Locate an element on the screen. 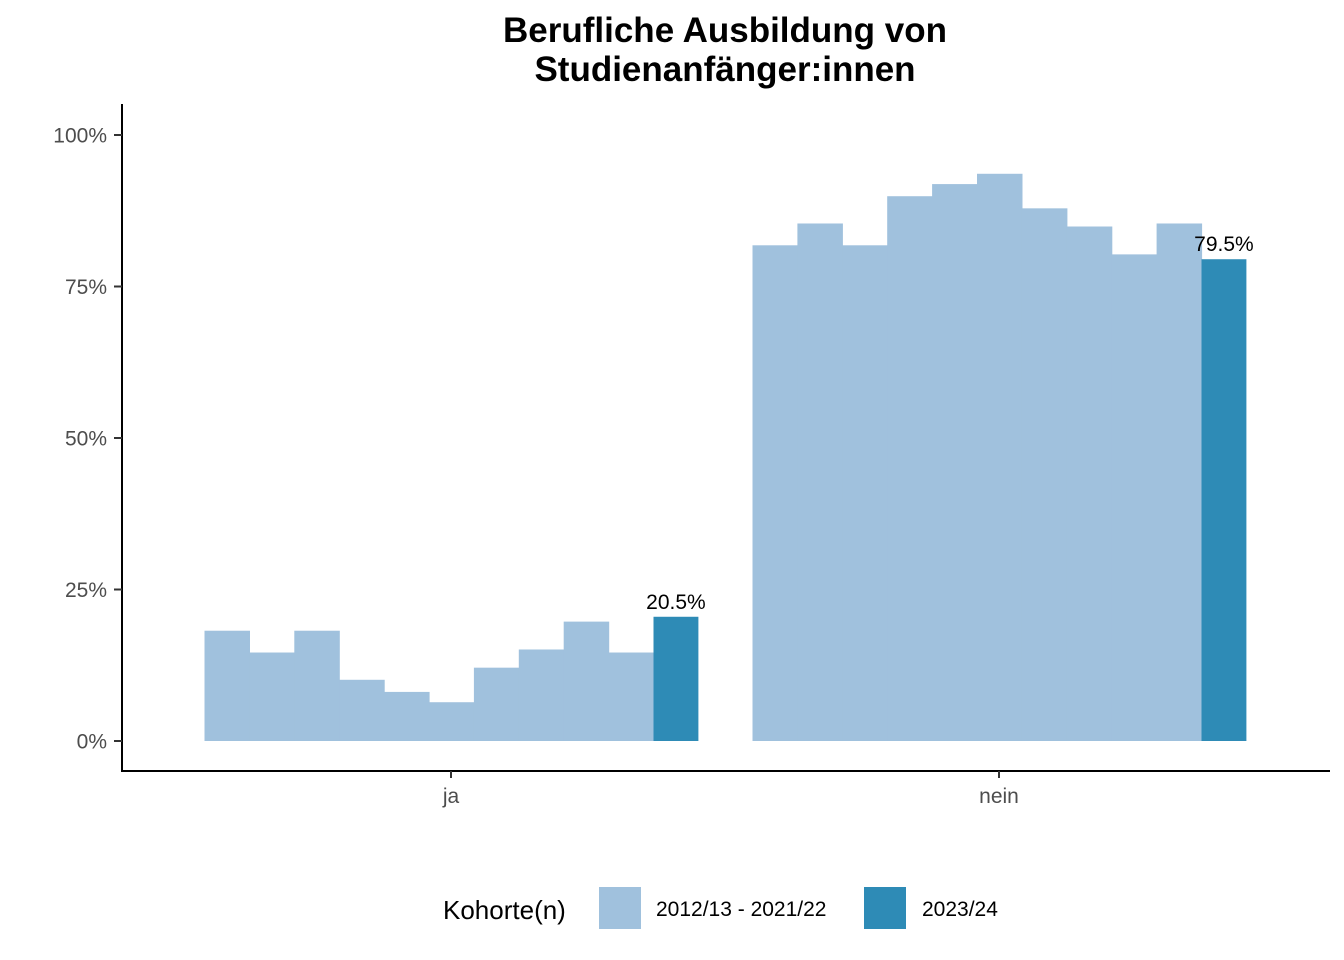  y-tick-label-0: 0% is located at coordinates (92, 742).